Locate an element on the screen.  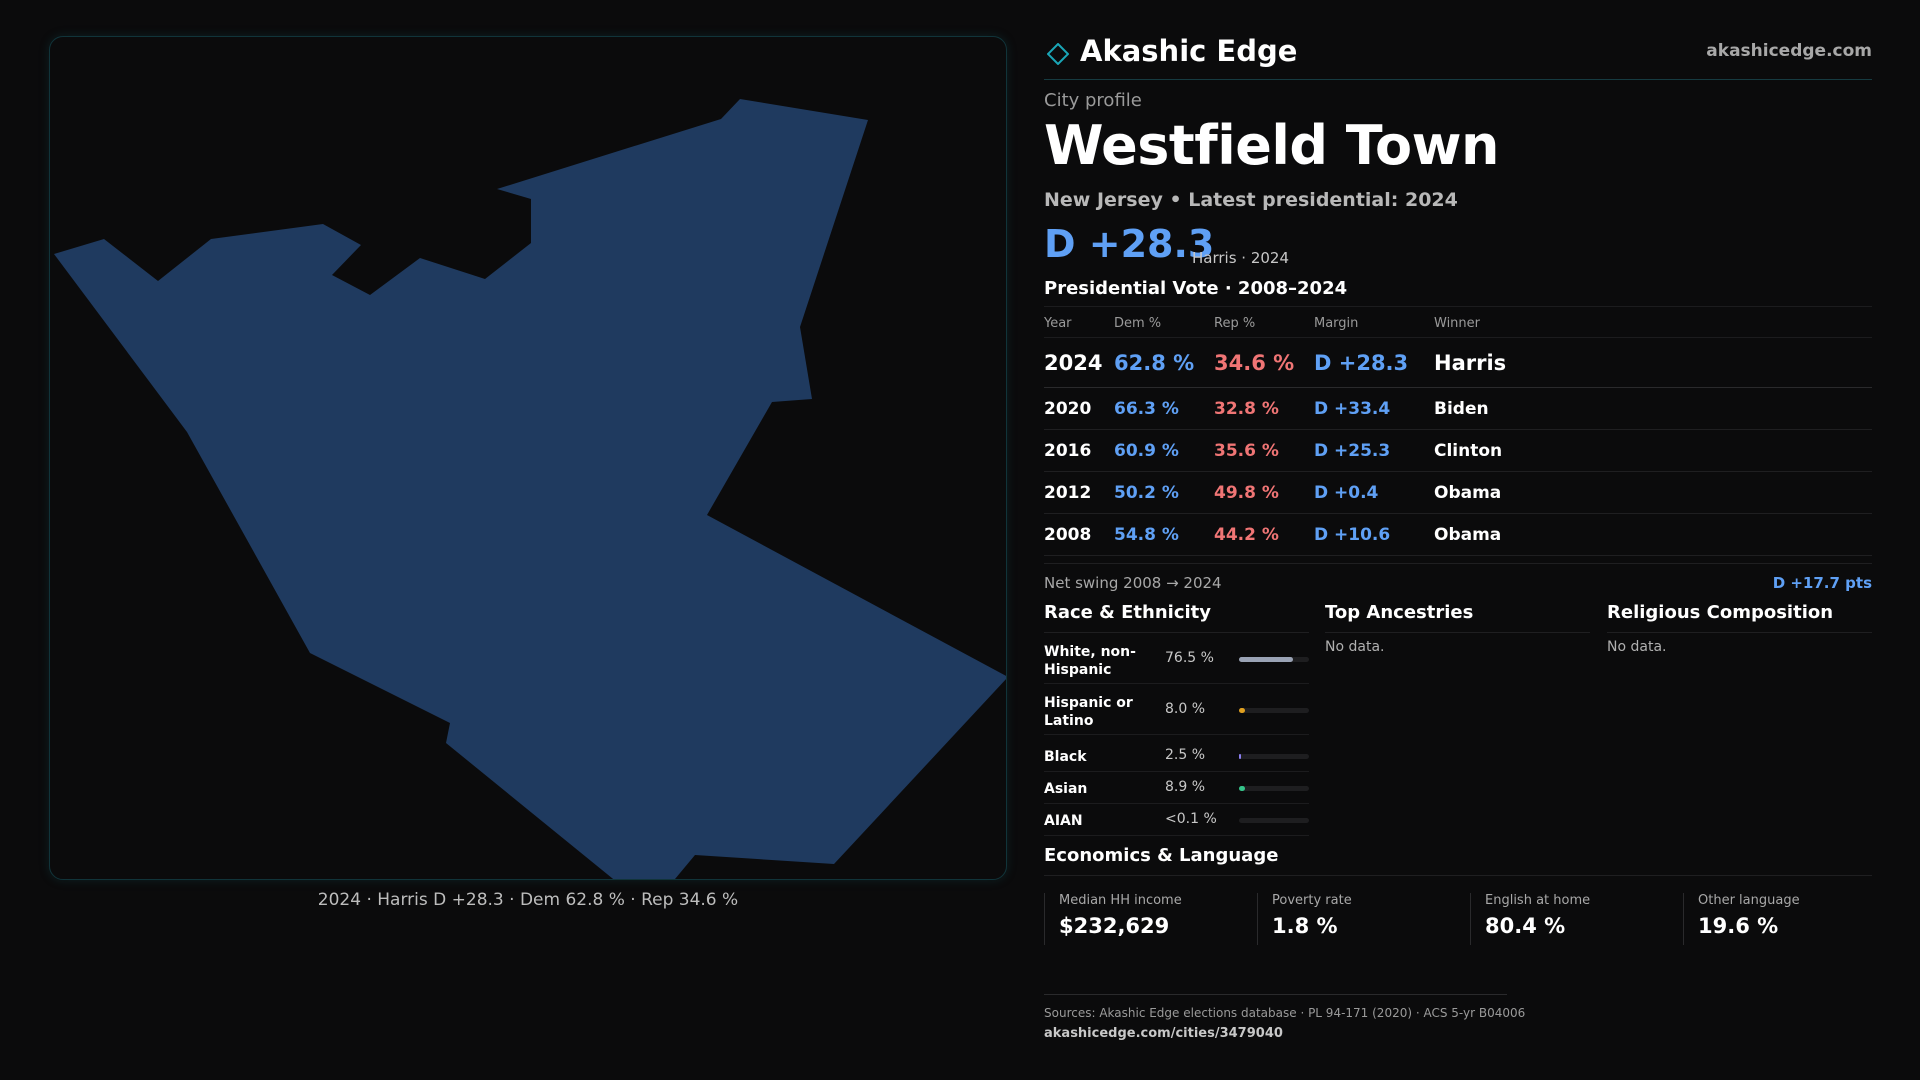
race-row: Asian 8.9 % is located at coordinates (1176, 788).